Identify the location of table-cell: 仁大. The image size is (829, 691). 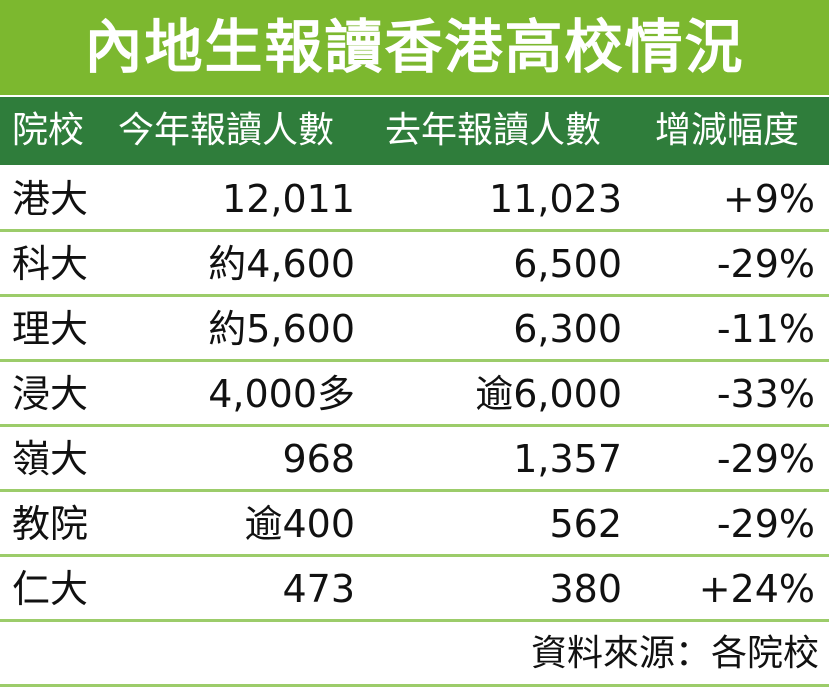
(50, 589).